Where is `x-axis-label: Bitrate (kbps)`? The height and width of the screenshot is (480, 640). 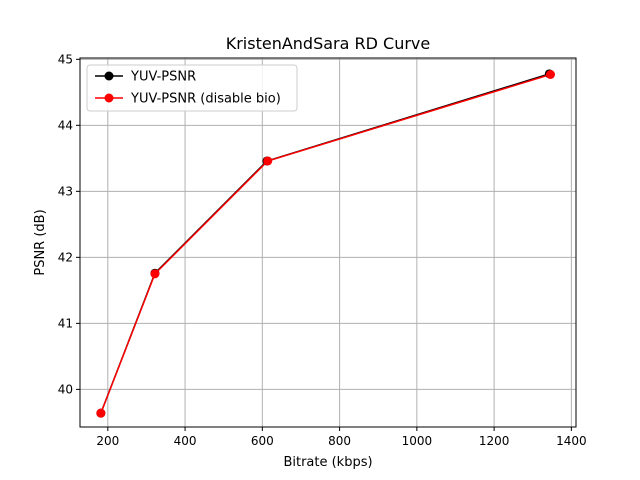 x-axis-label: Bitrate (kbps) is located at coordinates (327, 462).